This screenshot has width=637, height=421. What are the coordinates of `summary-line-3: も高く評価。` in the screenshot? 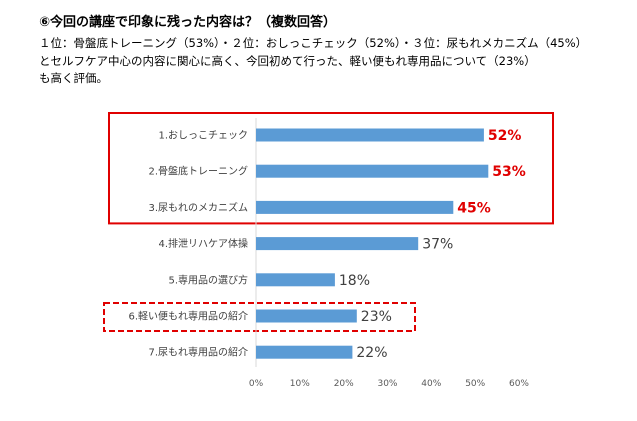 It's located at (73, 78).